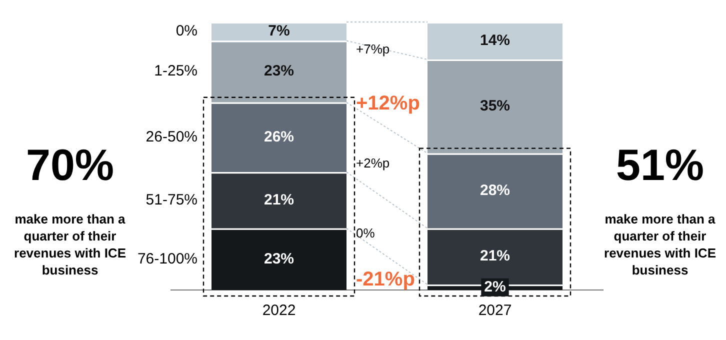  Describe the element at coordinates (279, 31) in the screenshot. I see `data-label: 7%` at that location.